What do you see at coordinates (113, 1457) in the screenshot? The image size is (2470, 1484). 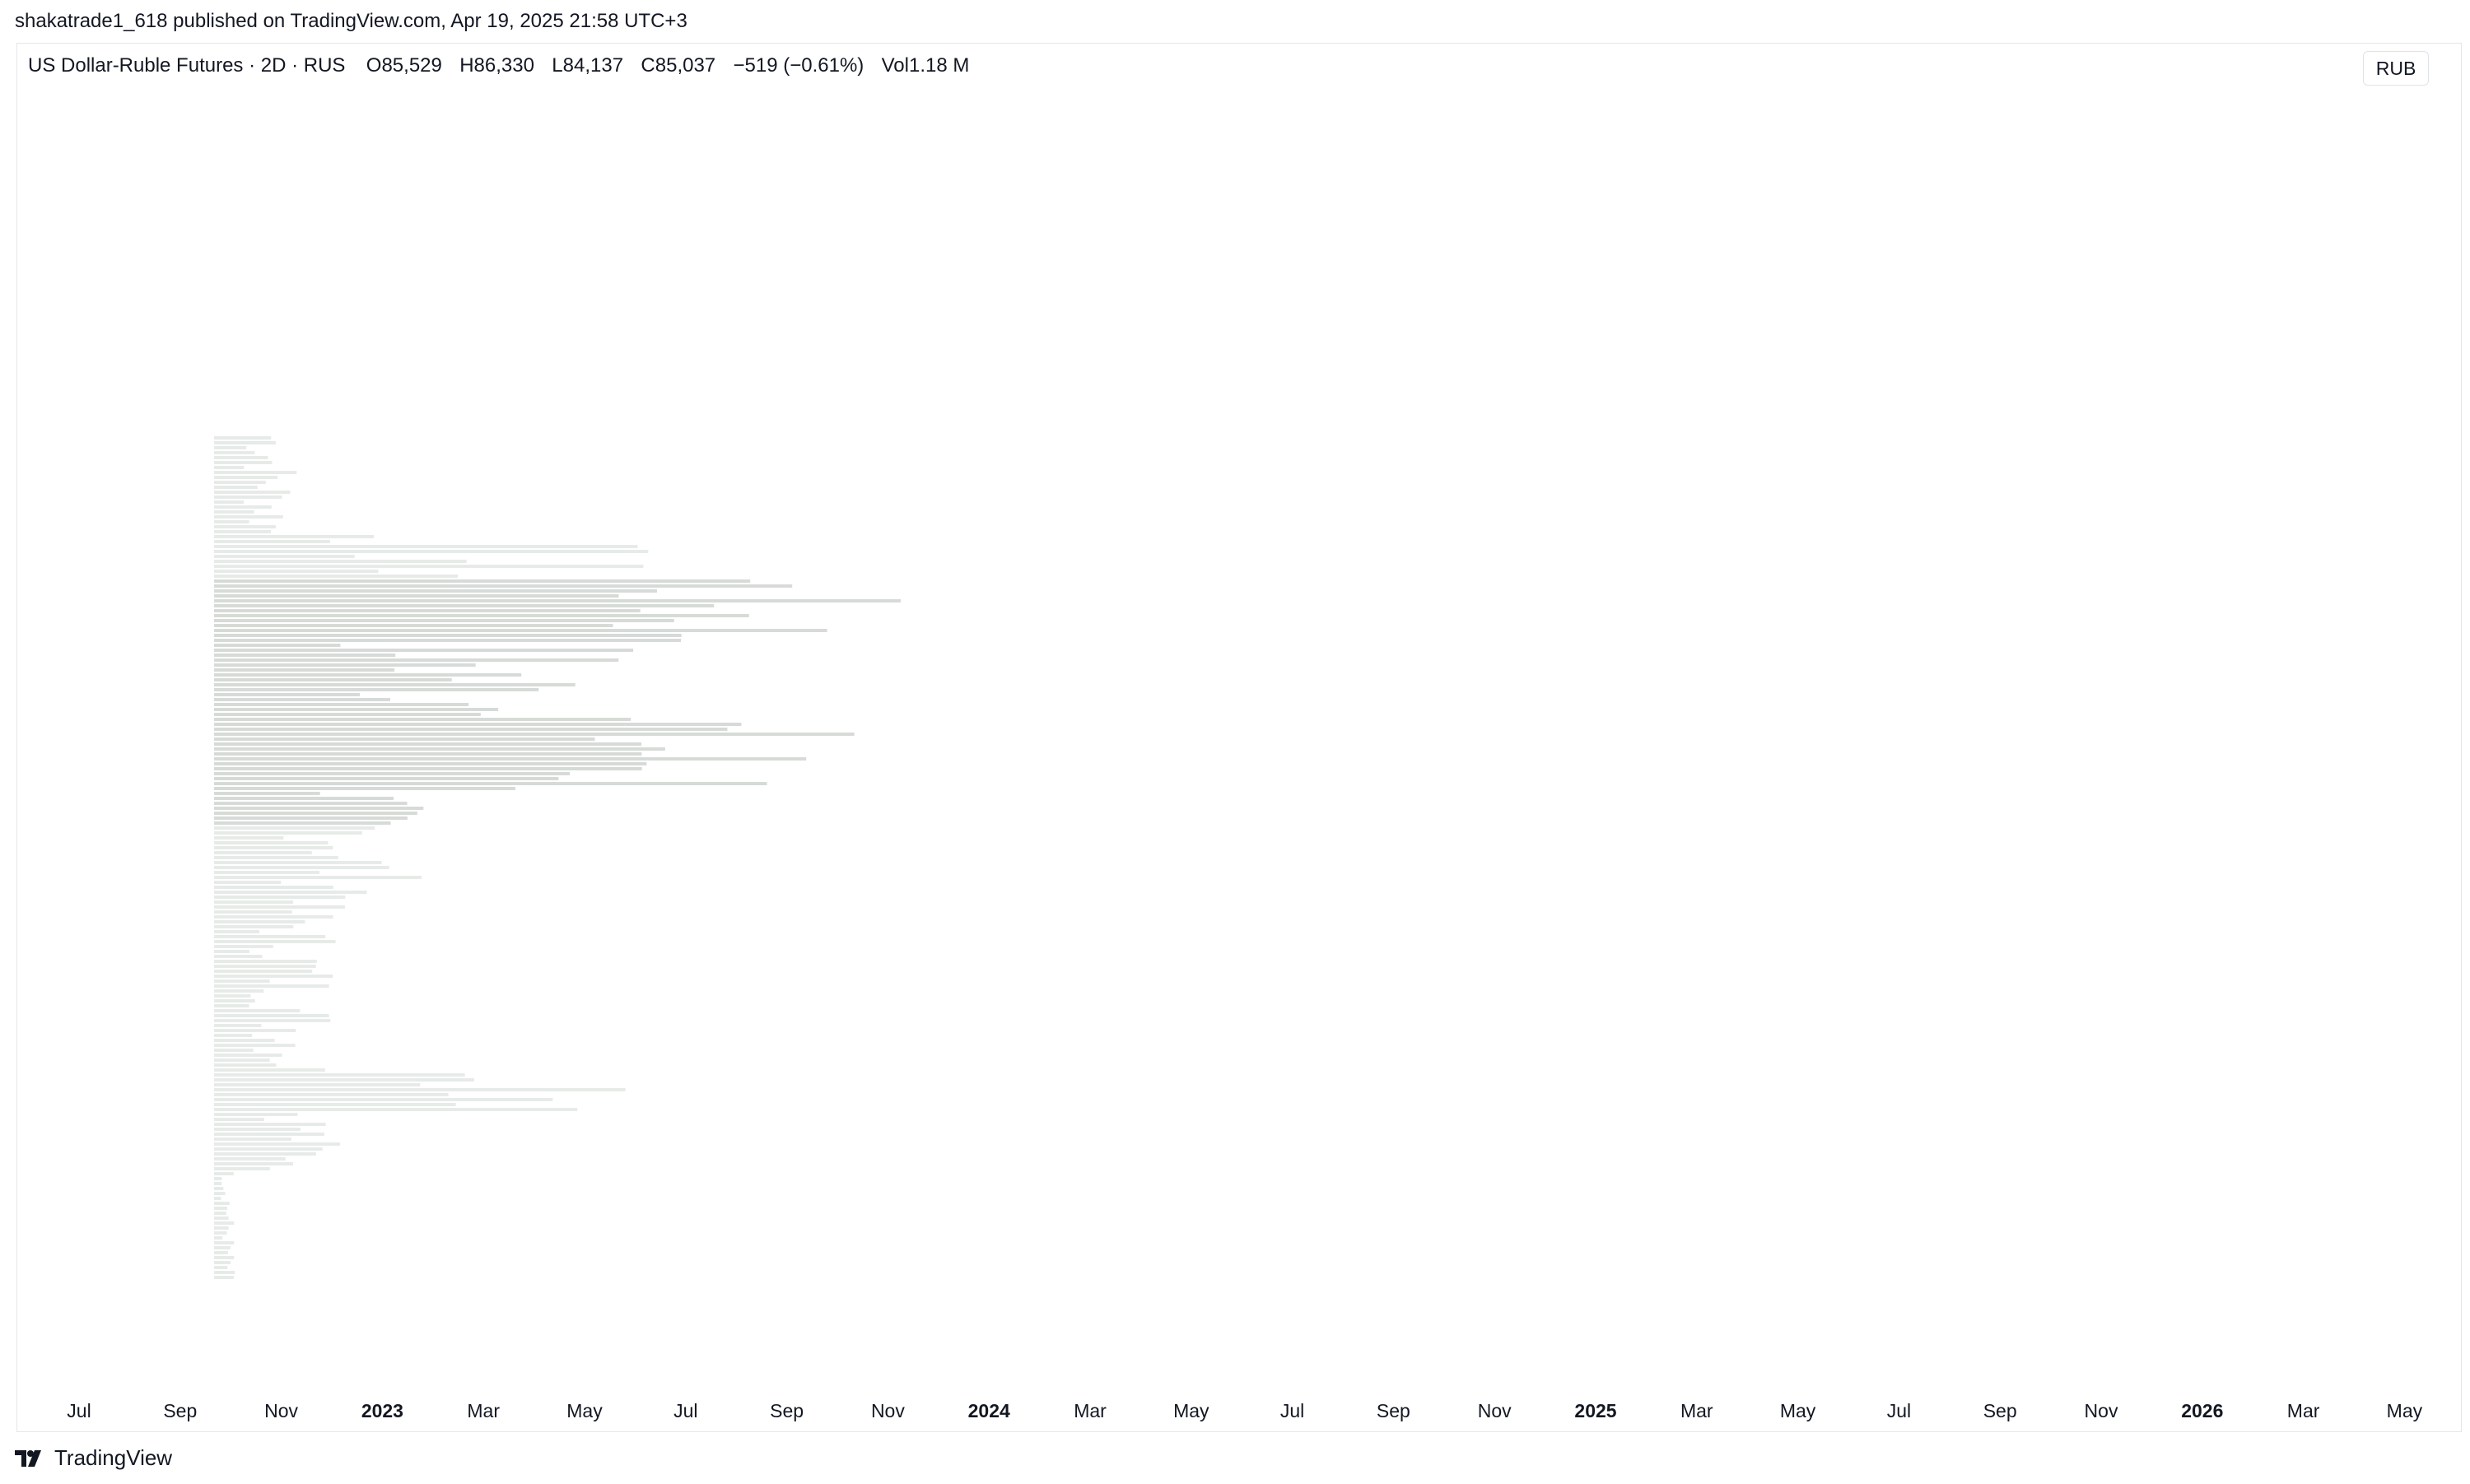 I see `tradingview-brand: TradingView` at bounding box center [113, 1457].